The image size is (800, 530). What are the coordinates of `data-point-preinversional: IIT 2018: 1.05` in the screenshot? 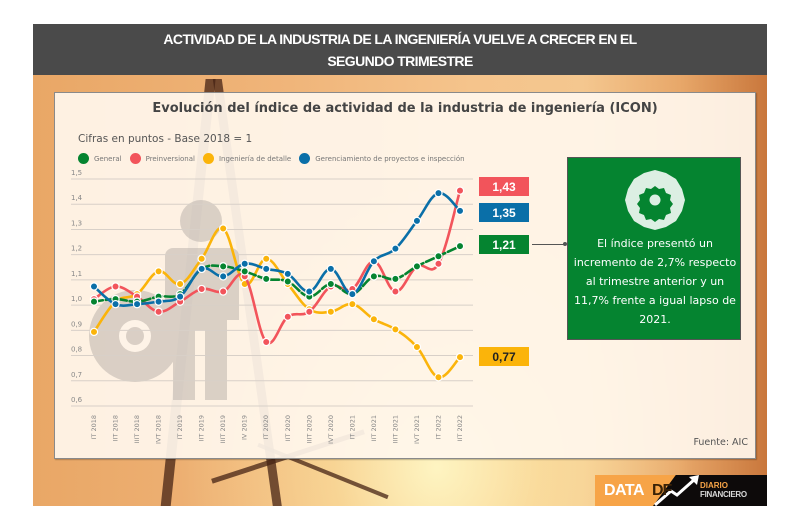 It's located at (115, 286).